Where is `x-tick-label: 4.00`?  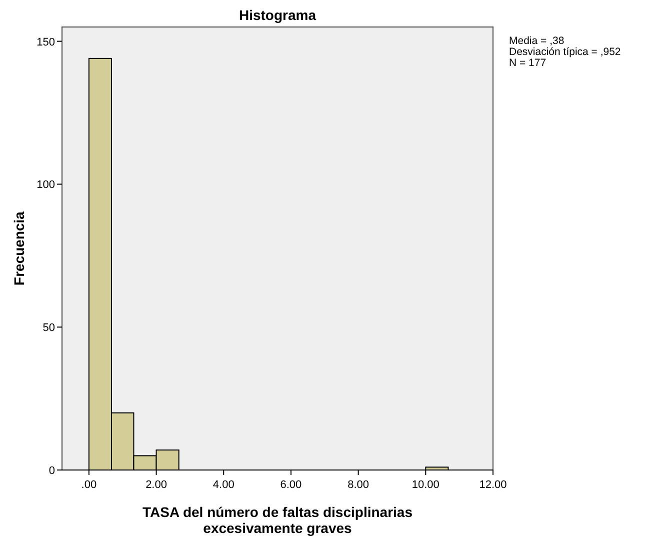 x-tick-label: 4.00 is located at coordinates (223, 485).